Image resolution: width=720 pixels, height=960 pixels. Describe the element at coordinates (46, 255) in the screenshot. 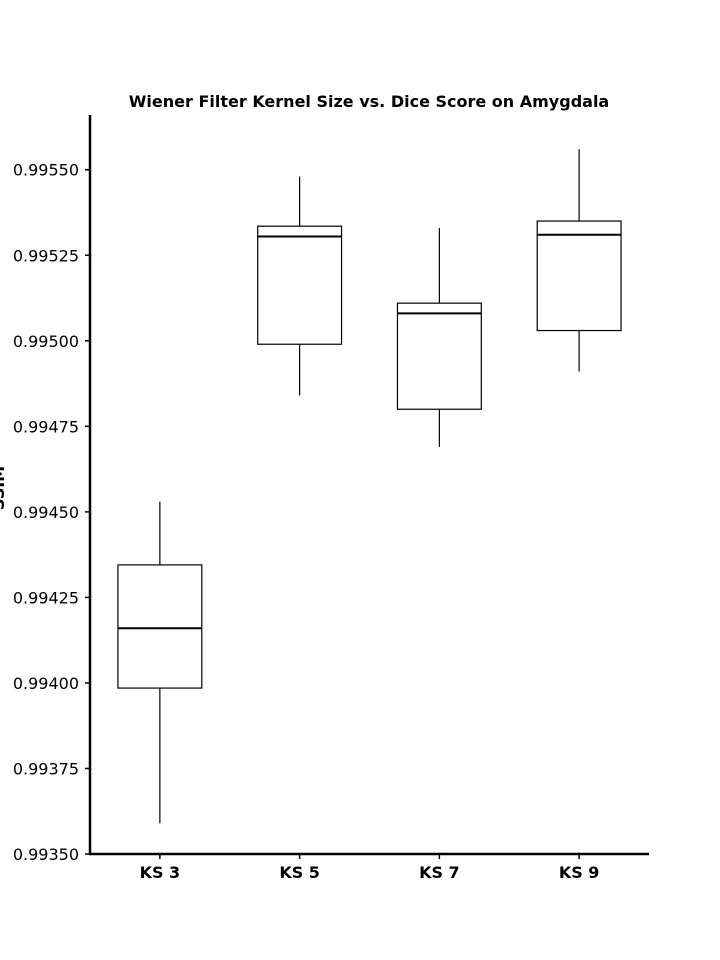

I see `y-tick-label: 0.99525` at that location.